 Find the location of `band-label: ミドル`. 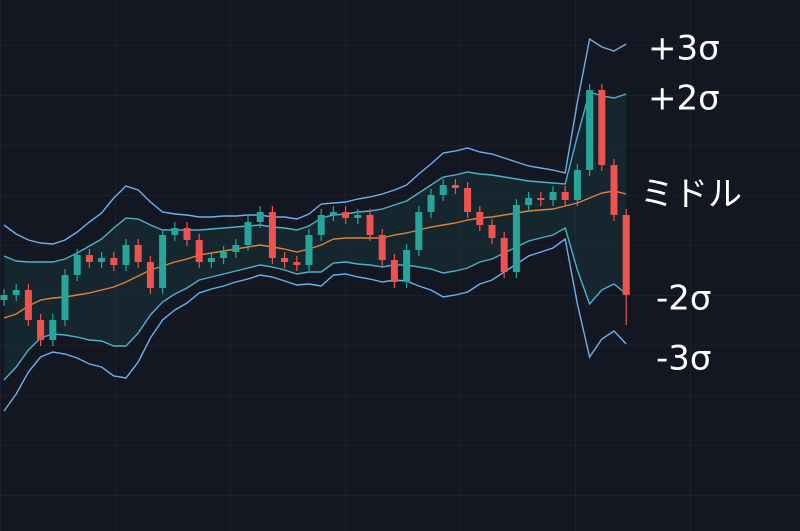

band-label: ミドル is located at coordinates (691, 195).